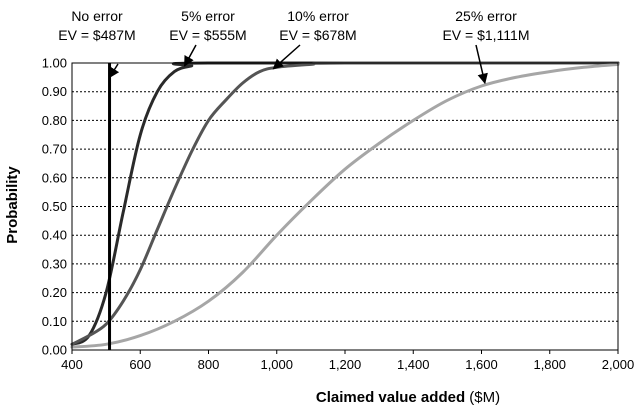 The height and width of the screenshot is (412, 636). What do you see at coordinates (54, 149) in the screenshot?
I see `y-tick-label: 0.70` at bounding box center [54, 149].